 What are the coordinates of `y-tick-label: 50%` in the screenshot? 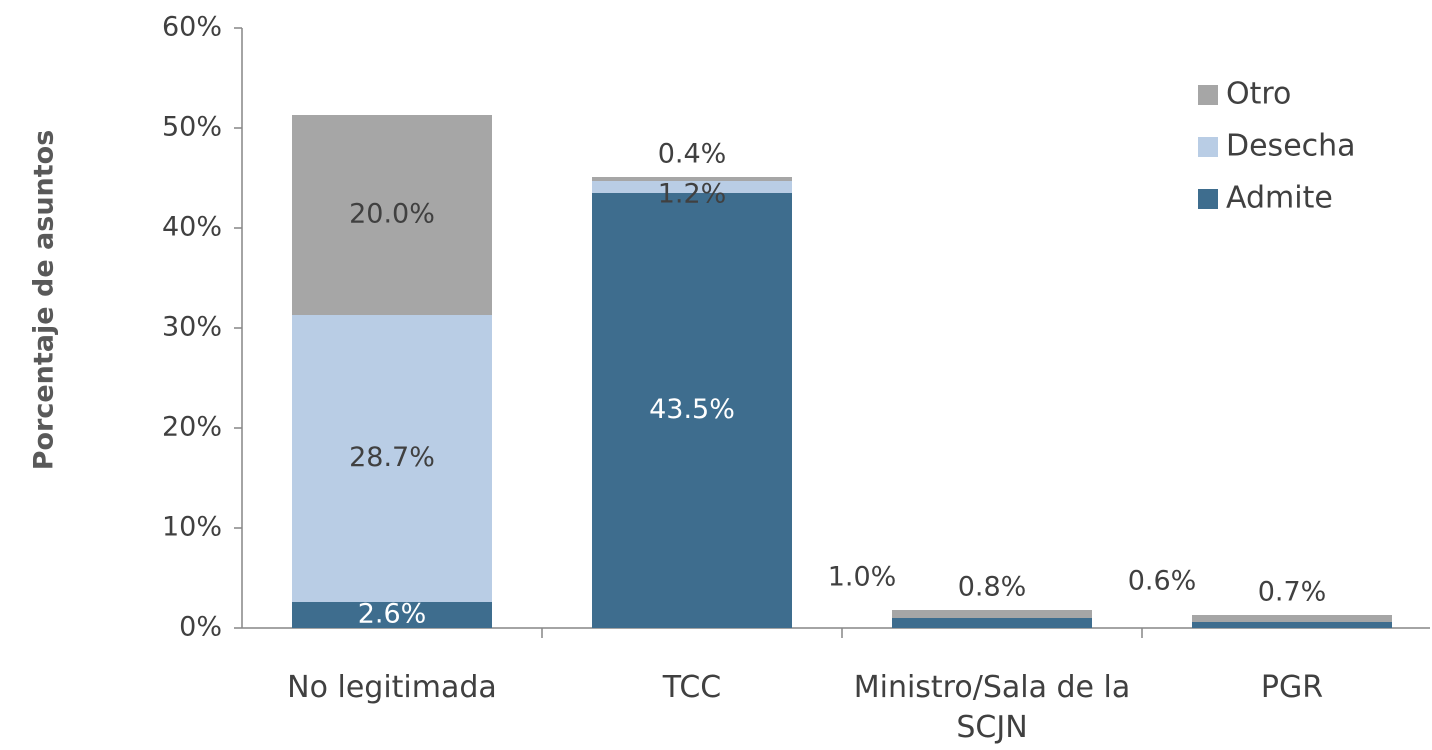 It's located at (192, 127).